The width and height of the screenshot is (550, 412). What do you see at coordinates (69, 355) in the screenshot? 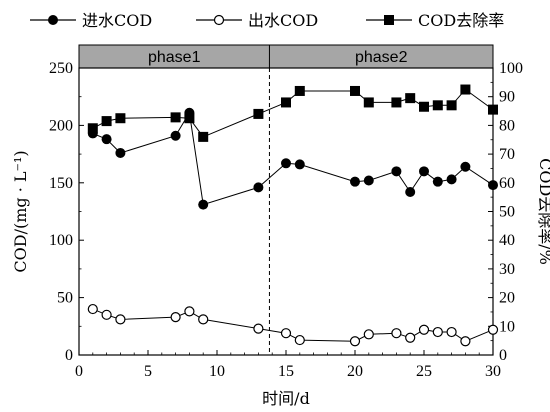
I see `y-left-tick-label: 0` at bounding box center [69, 355].